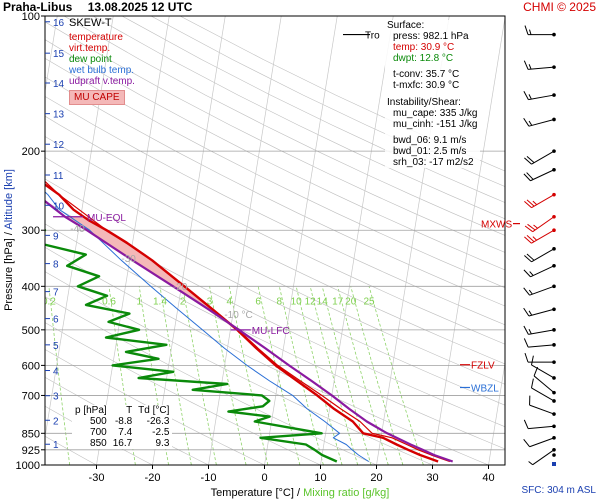 This screenshot has height=500, width=600. I want to click on mixing-ratio-label: 17, so click(338, 301).